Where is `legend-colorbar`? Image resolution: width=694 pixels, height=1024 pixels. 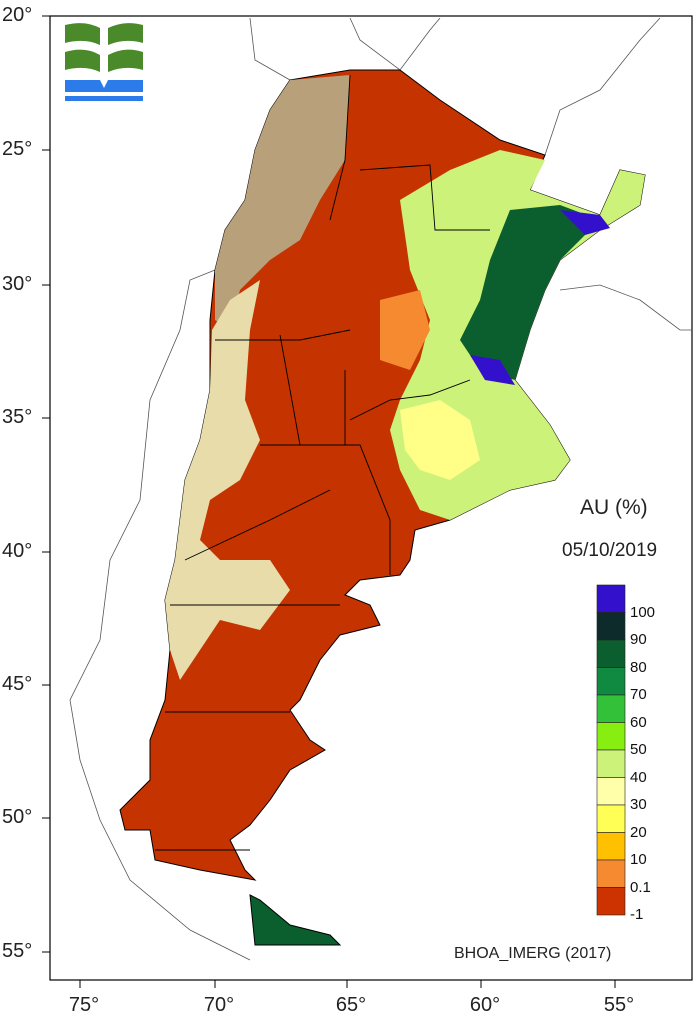
legend-colorbar is located at coordinates (611, 750).